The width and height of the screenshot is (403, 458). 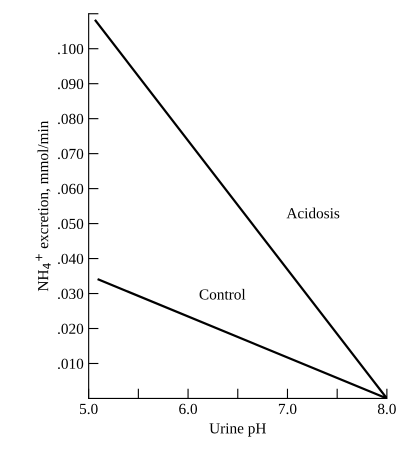 What do you see at coordinates (387, 409) in the screenshot?
I see `x-tick-label: 8.0` at bounding box center [387, 409].